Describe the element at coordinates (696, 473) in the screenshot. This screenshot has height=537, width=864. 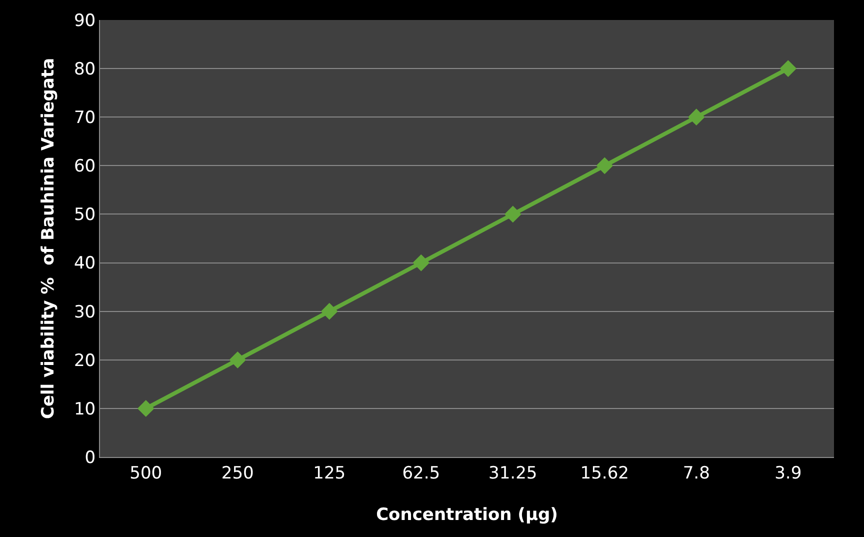
I see `x-tick-label: 7.8` at that location.